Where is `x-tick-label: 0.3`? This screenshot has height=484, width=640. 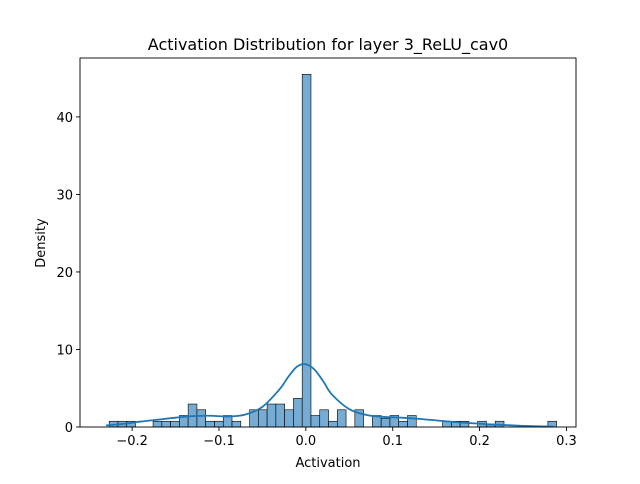 x-tick-label: 0.3 is located at coordinates (566, 441).